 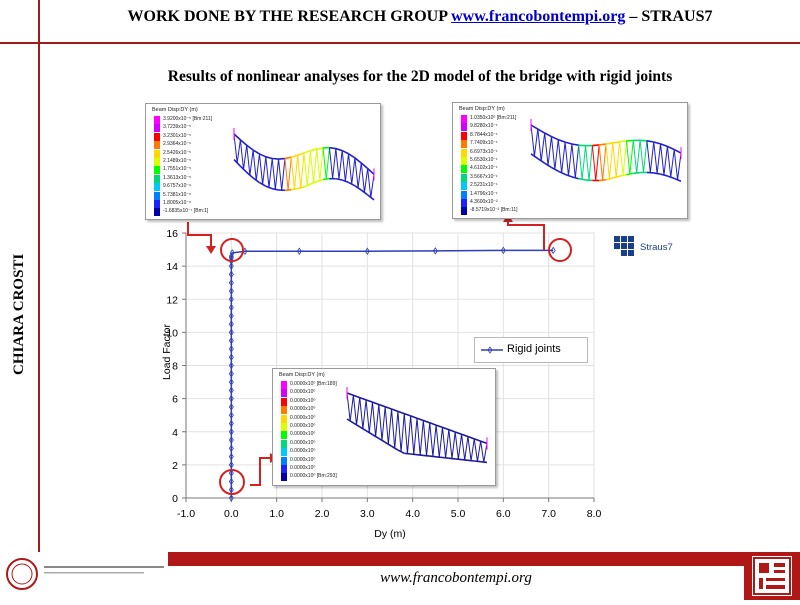 I want to click on inset-3-bridge-drawing, so click(x=384, y=427).